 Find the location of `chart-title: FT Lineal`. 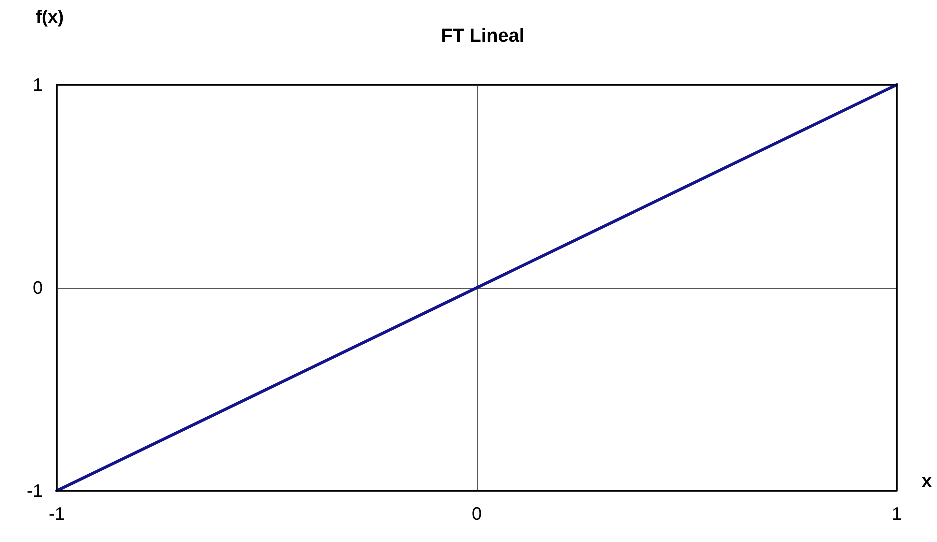

chart-title: FT Lineal is located at coordinates (483, 36).